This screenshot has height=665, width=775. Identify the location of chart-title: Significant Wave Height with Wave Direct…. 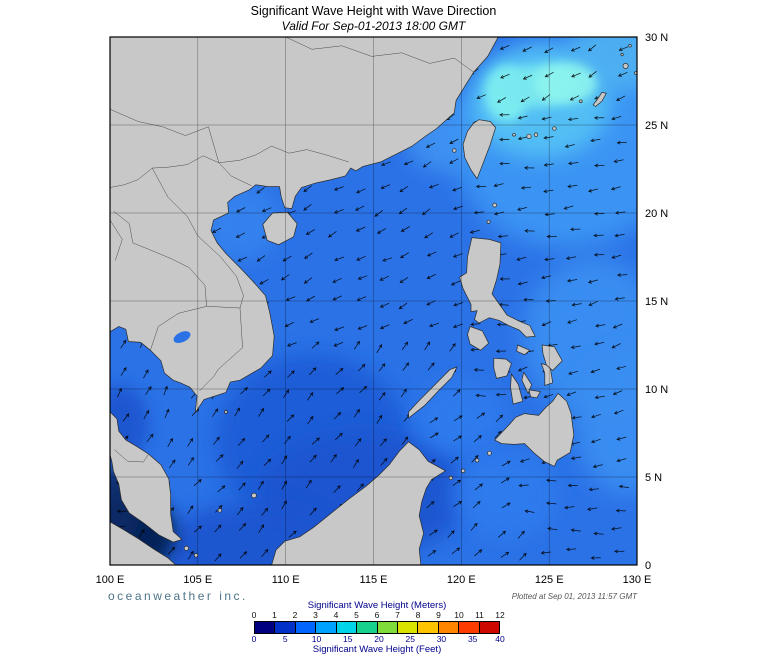
(373, 11).